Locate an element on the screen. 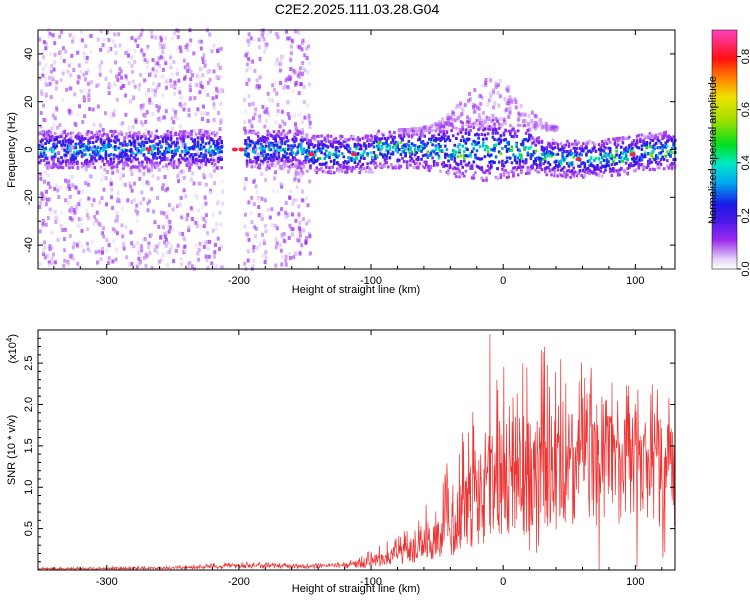  snr-y-label: SNR (10 * v/v) is located at coordinates (12, 450).